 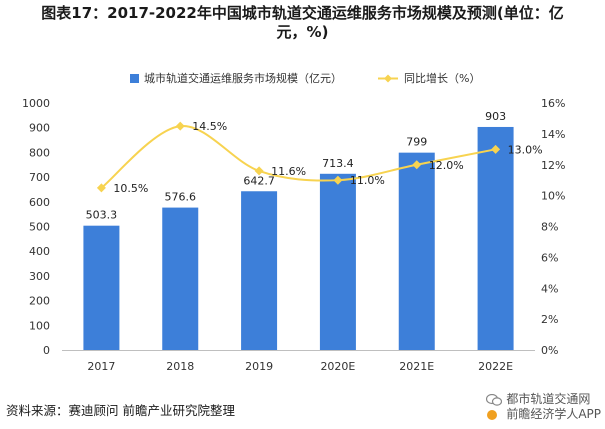 What do you see at coordinates (549, 257) in the screenshot?
I see `y-right-tick-label: 6%` at bounding box center [549, 257].